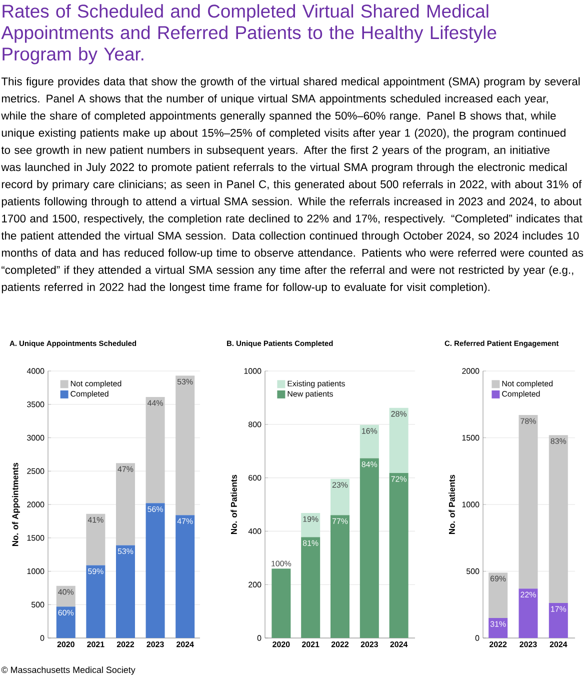  Describe the element at coordinates (68, 670) in the screenshot. I see `text: © Massachusetts Medical Society` at that location.